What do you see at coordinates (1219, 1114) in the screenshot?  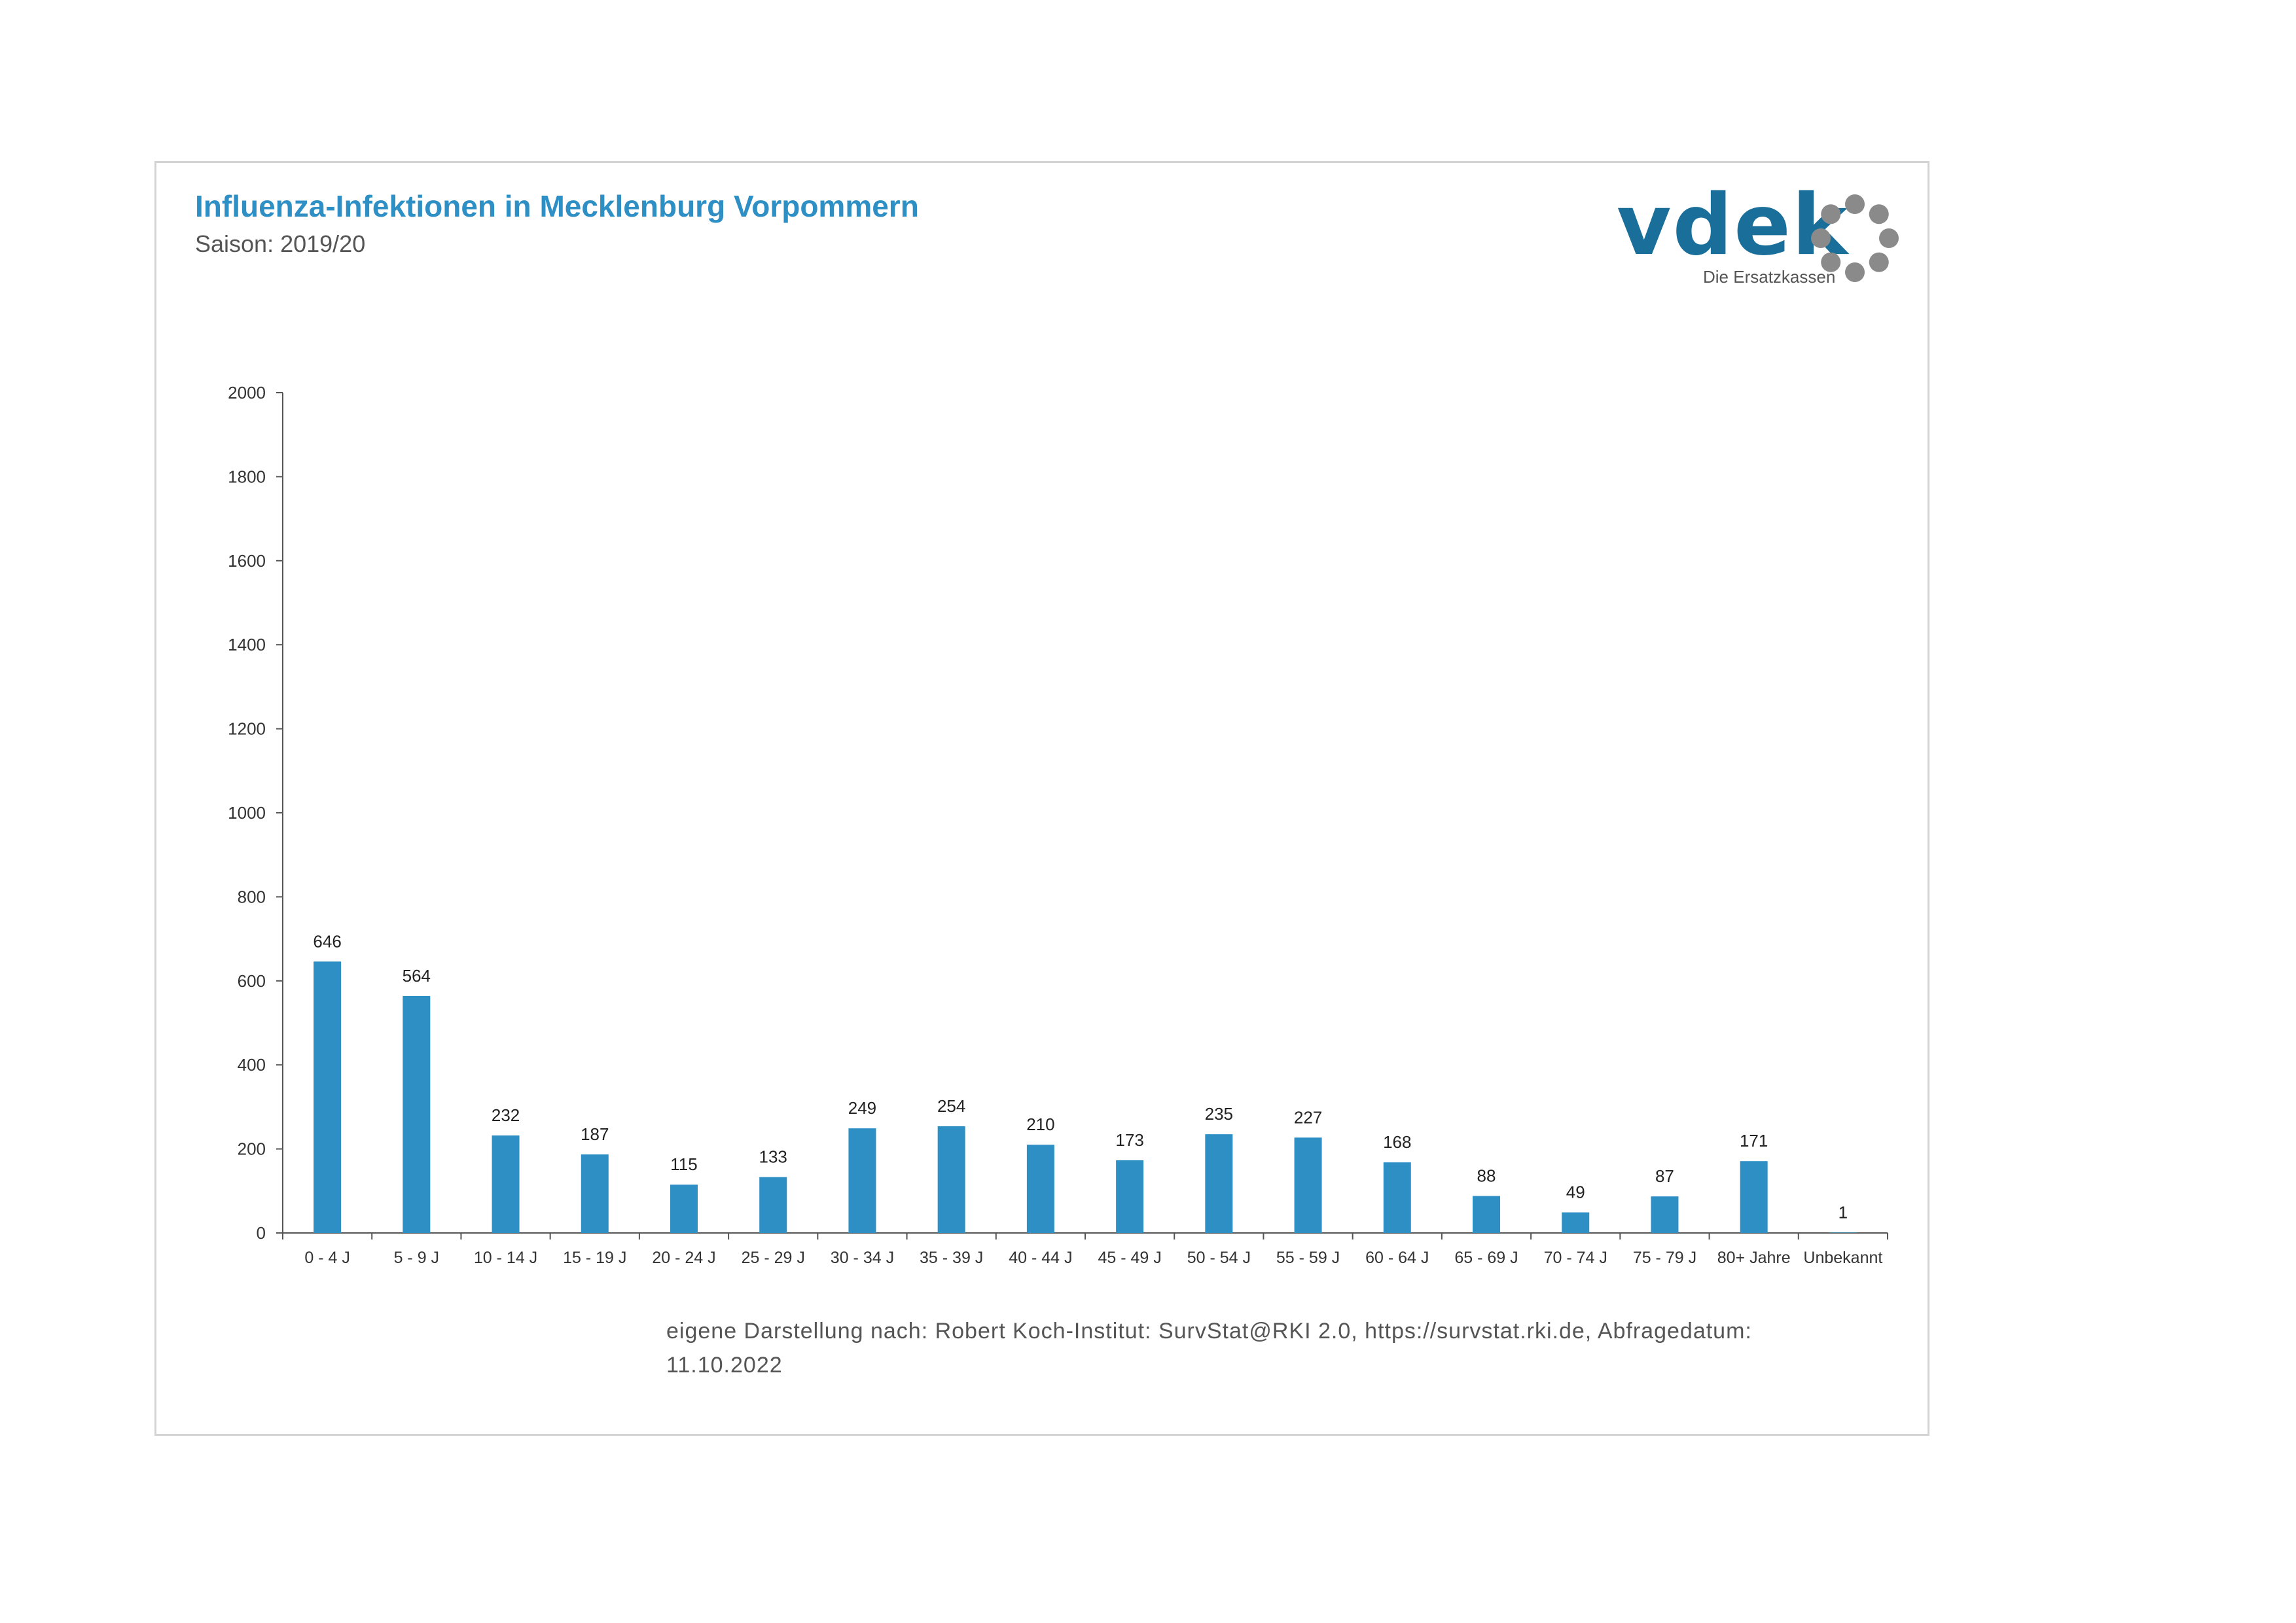 I see `bar-value-label: 235` at bounding box center [1219, 1114].